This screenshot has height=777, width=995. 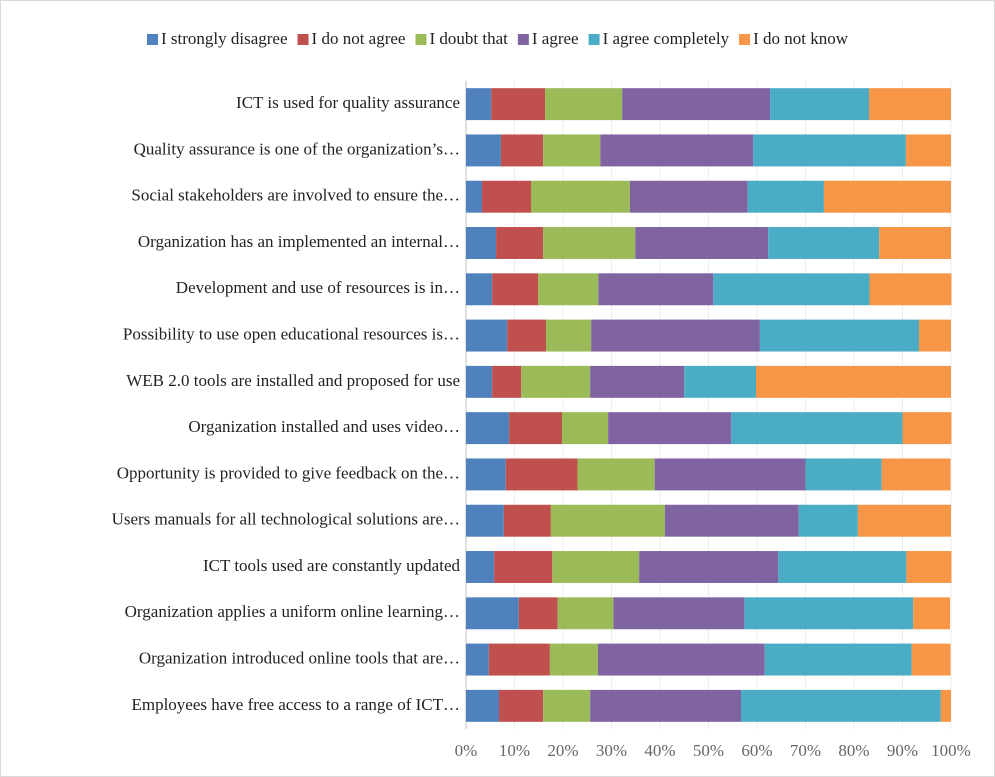 I want to click on legend-label: I agree completely, so click(x=666, y=38).